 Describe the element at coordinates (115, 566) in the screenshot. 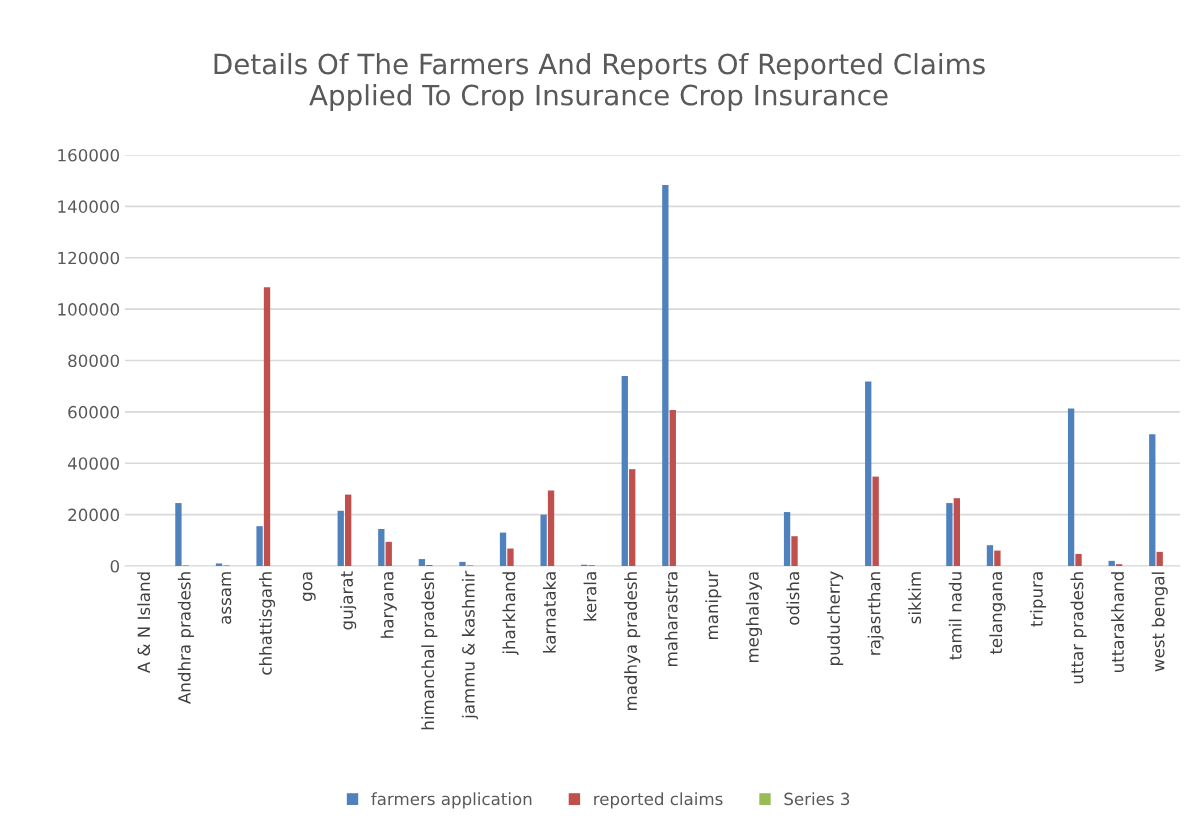

I see `y-tick-label: 0` at that location.